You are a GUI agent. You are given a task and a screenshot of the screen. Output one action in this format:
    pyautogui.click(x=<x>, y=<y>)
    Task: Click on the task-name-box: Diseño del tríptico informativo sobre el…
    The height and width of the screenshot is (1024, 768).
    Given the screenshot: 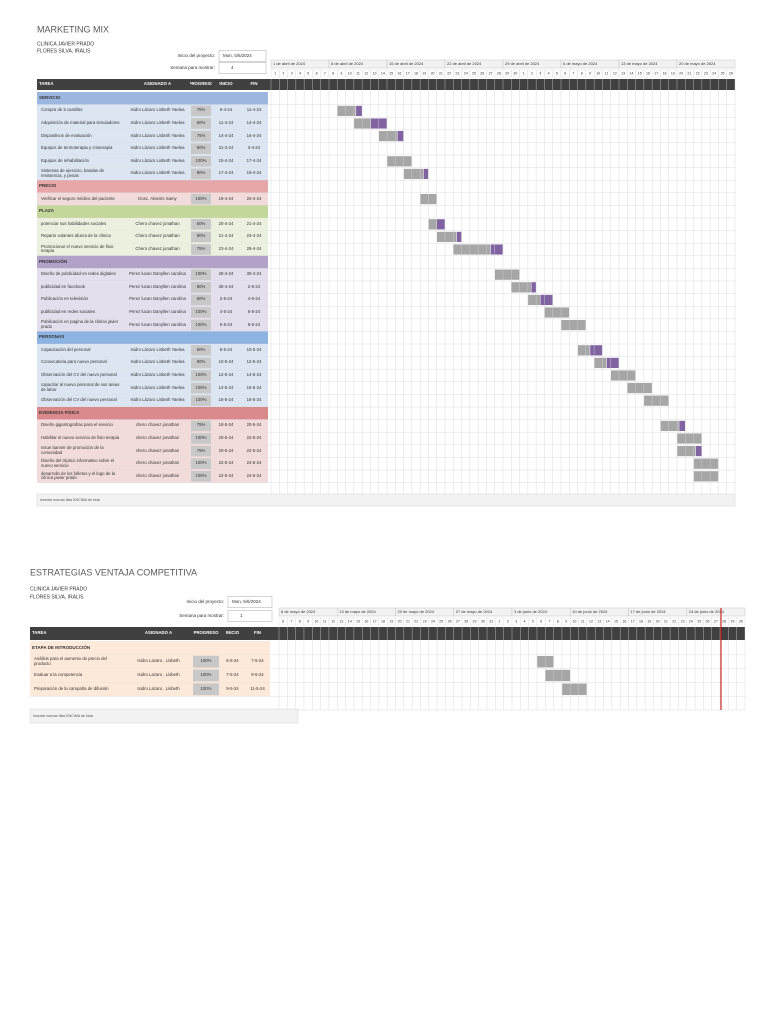 What is the action you would take?
    pyautogui.click(x=77, y=462)
    